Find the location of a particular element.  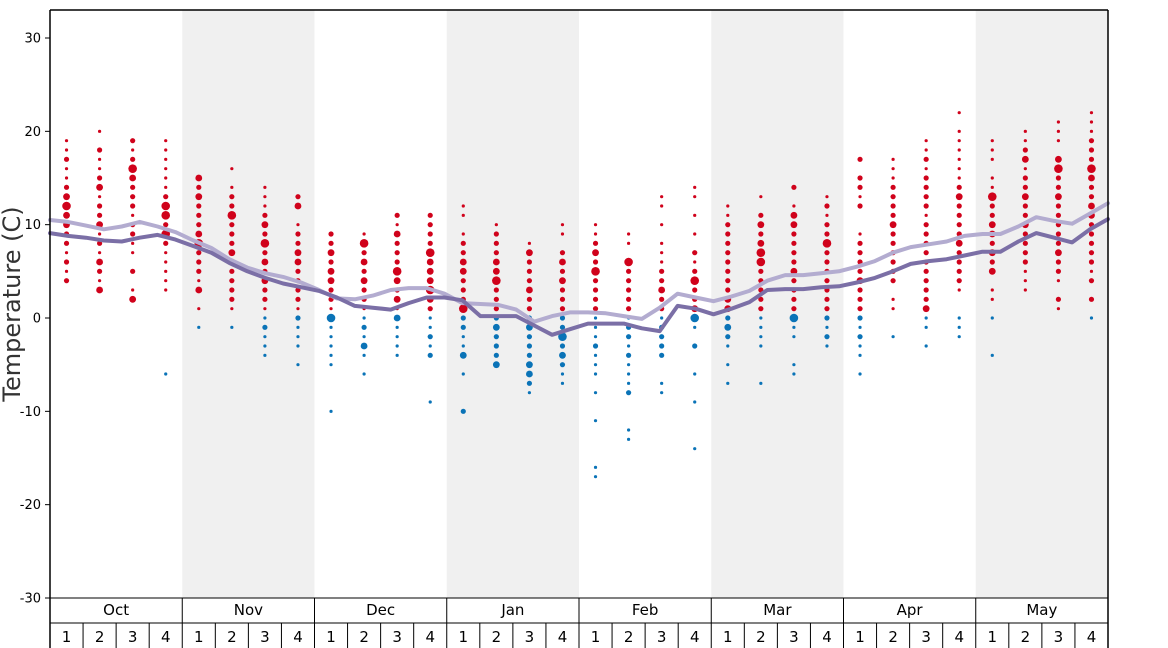

month-shade-mar is located at coordinates (777, 304).